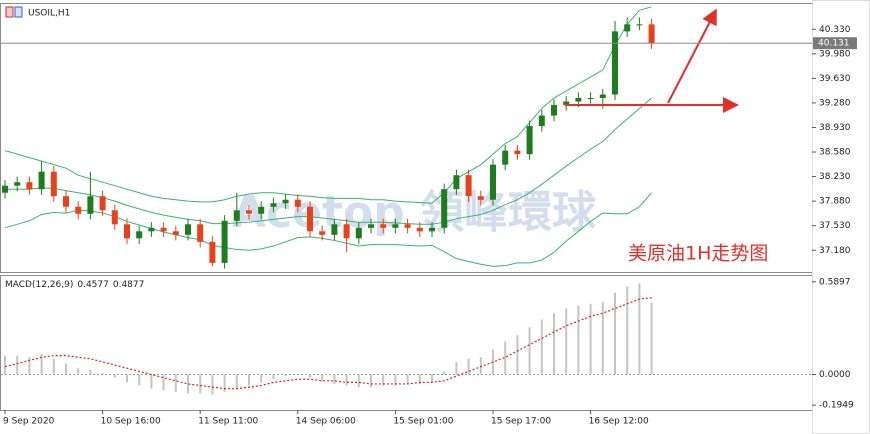  I want to click on y-tick-label: 40.330, so click(835, 30).